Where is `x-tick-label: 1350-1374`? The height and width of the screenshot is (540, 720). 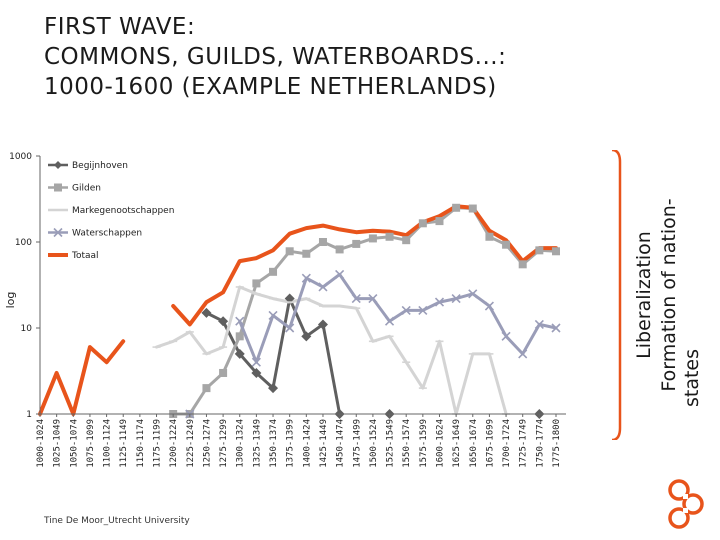
x-tick-label: 1350-1374 is located at coordinates (274, 443).